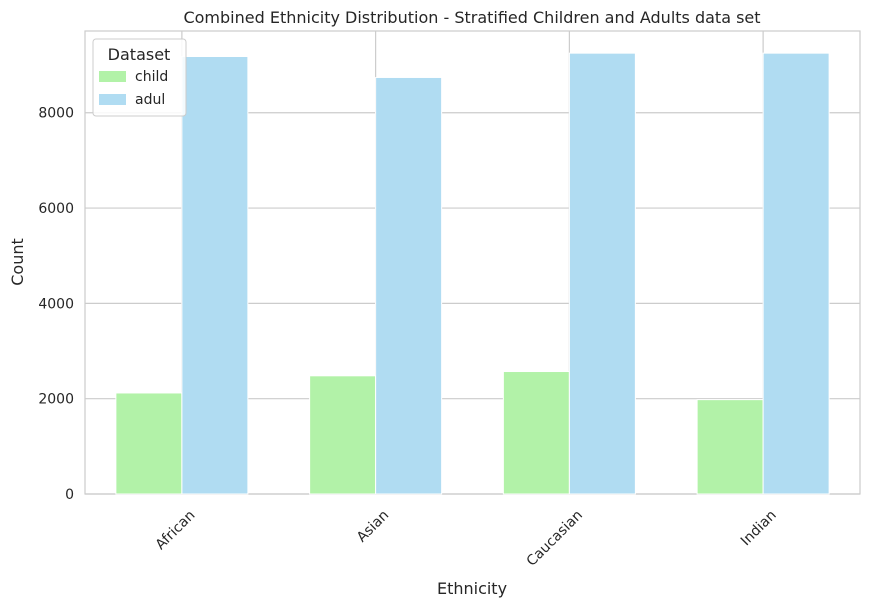  What do you see at coordinates (466, 538) in the screenshot?
I see `x-tick-labels: African Asian Caucasian Indian` at bounding box center [466, 538].